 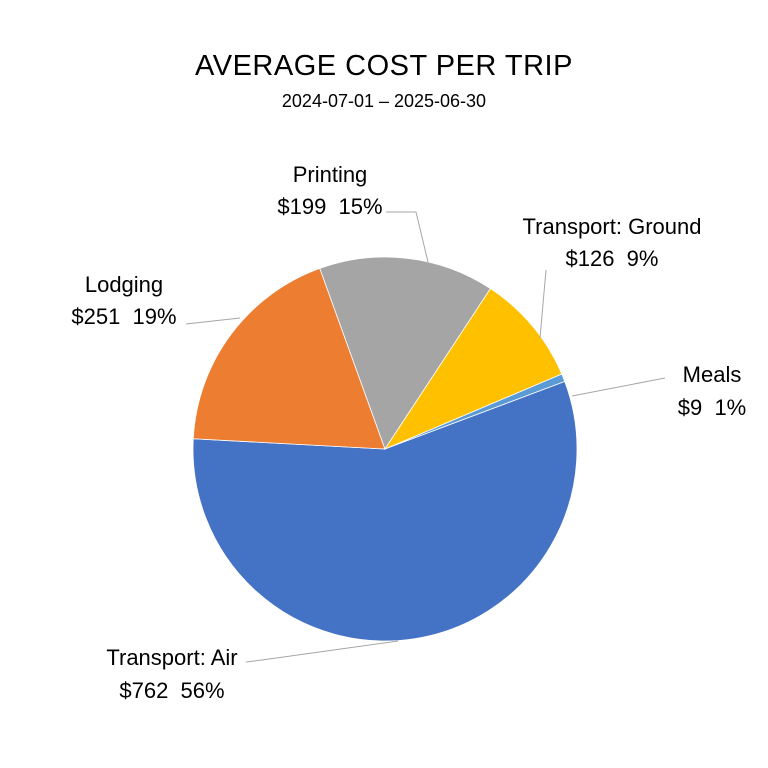 What do you see at coordinates (543, 304) in the screenshot?
I see `leader-line-transport-ground` at bounding box center [543, 304].